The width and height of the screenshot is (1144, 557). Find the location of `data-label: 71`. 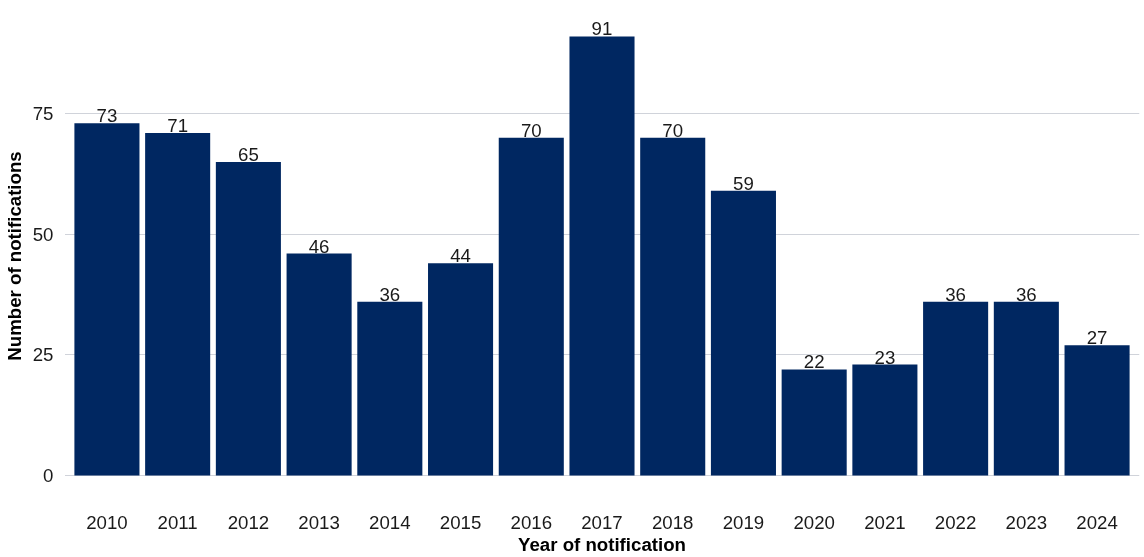

data-label: 71 is located at coordinates (178, 125).